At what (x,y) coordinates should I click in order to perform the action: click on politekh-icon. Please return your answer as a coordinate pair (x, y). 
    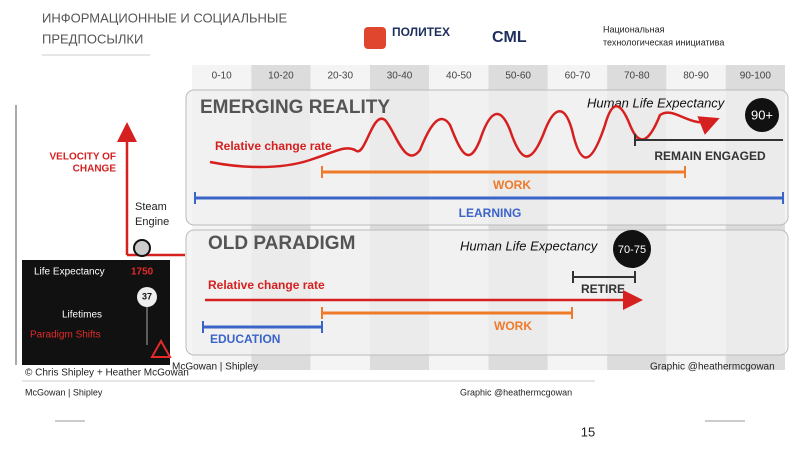
    Looking at the image, I should click on (375, 38).